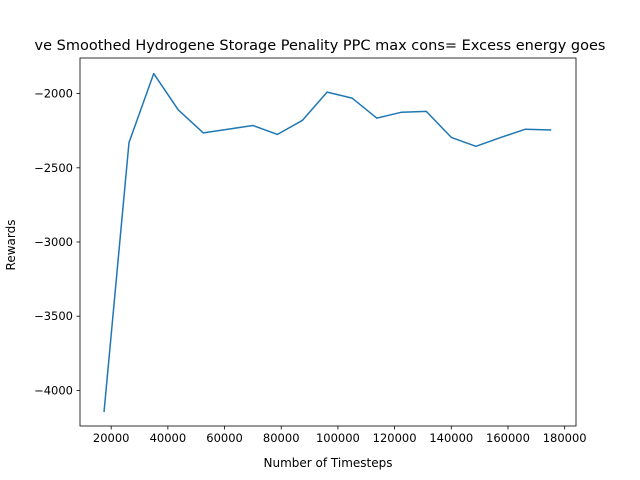 This screenshot has width=640, height=480. What do you see at coordinates (565, 438) in the screenshot?
I see `x-tick-label: 180000` at bounding box center [565, 438].